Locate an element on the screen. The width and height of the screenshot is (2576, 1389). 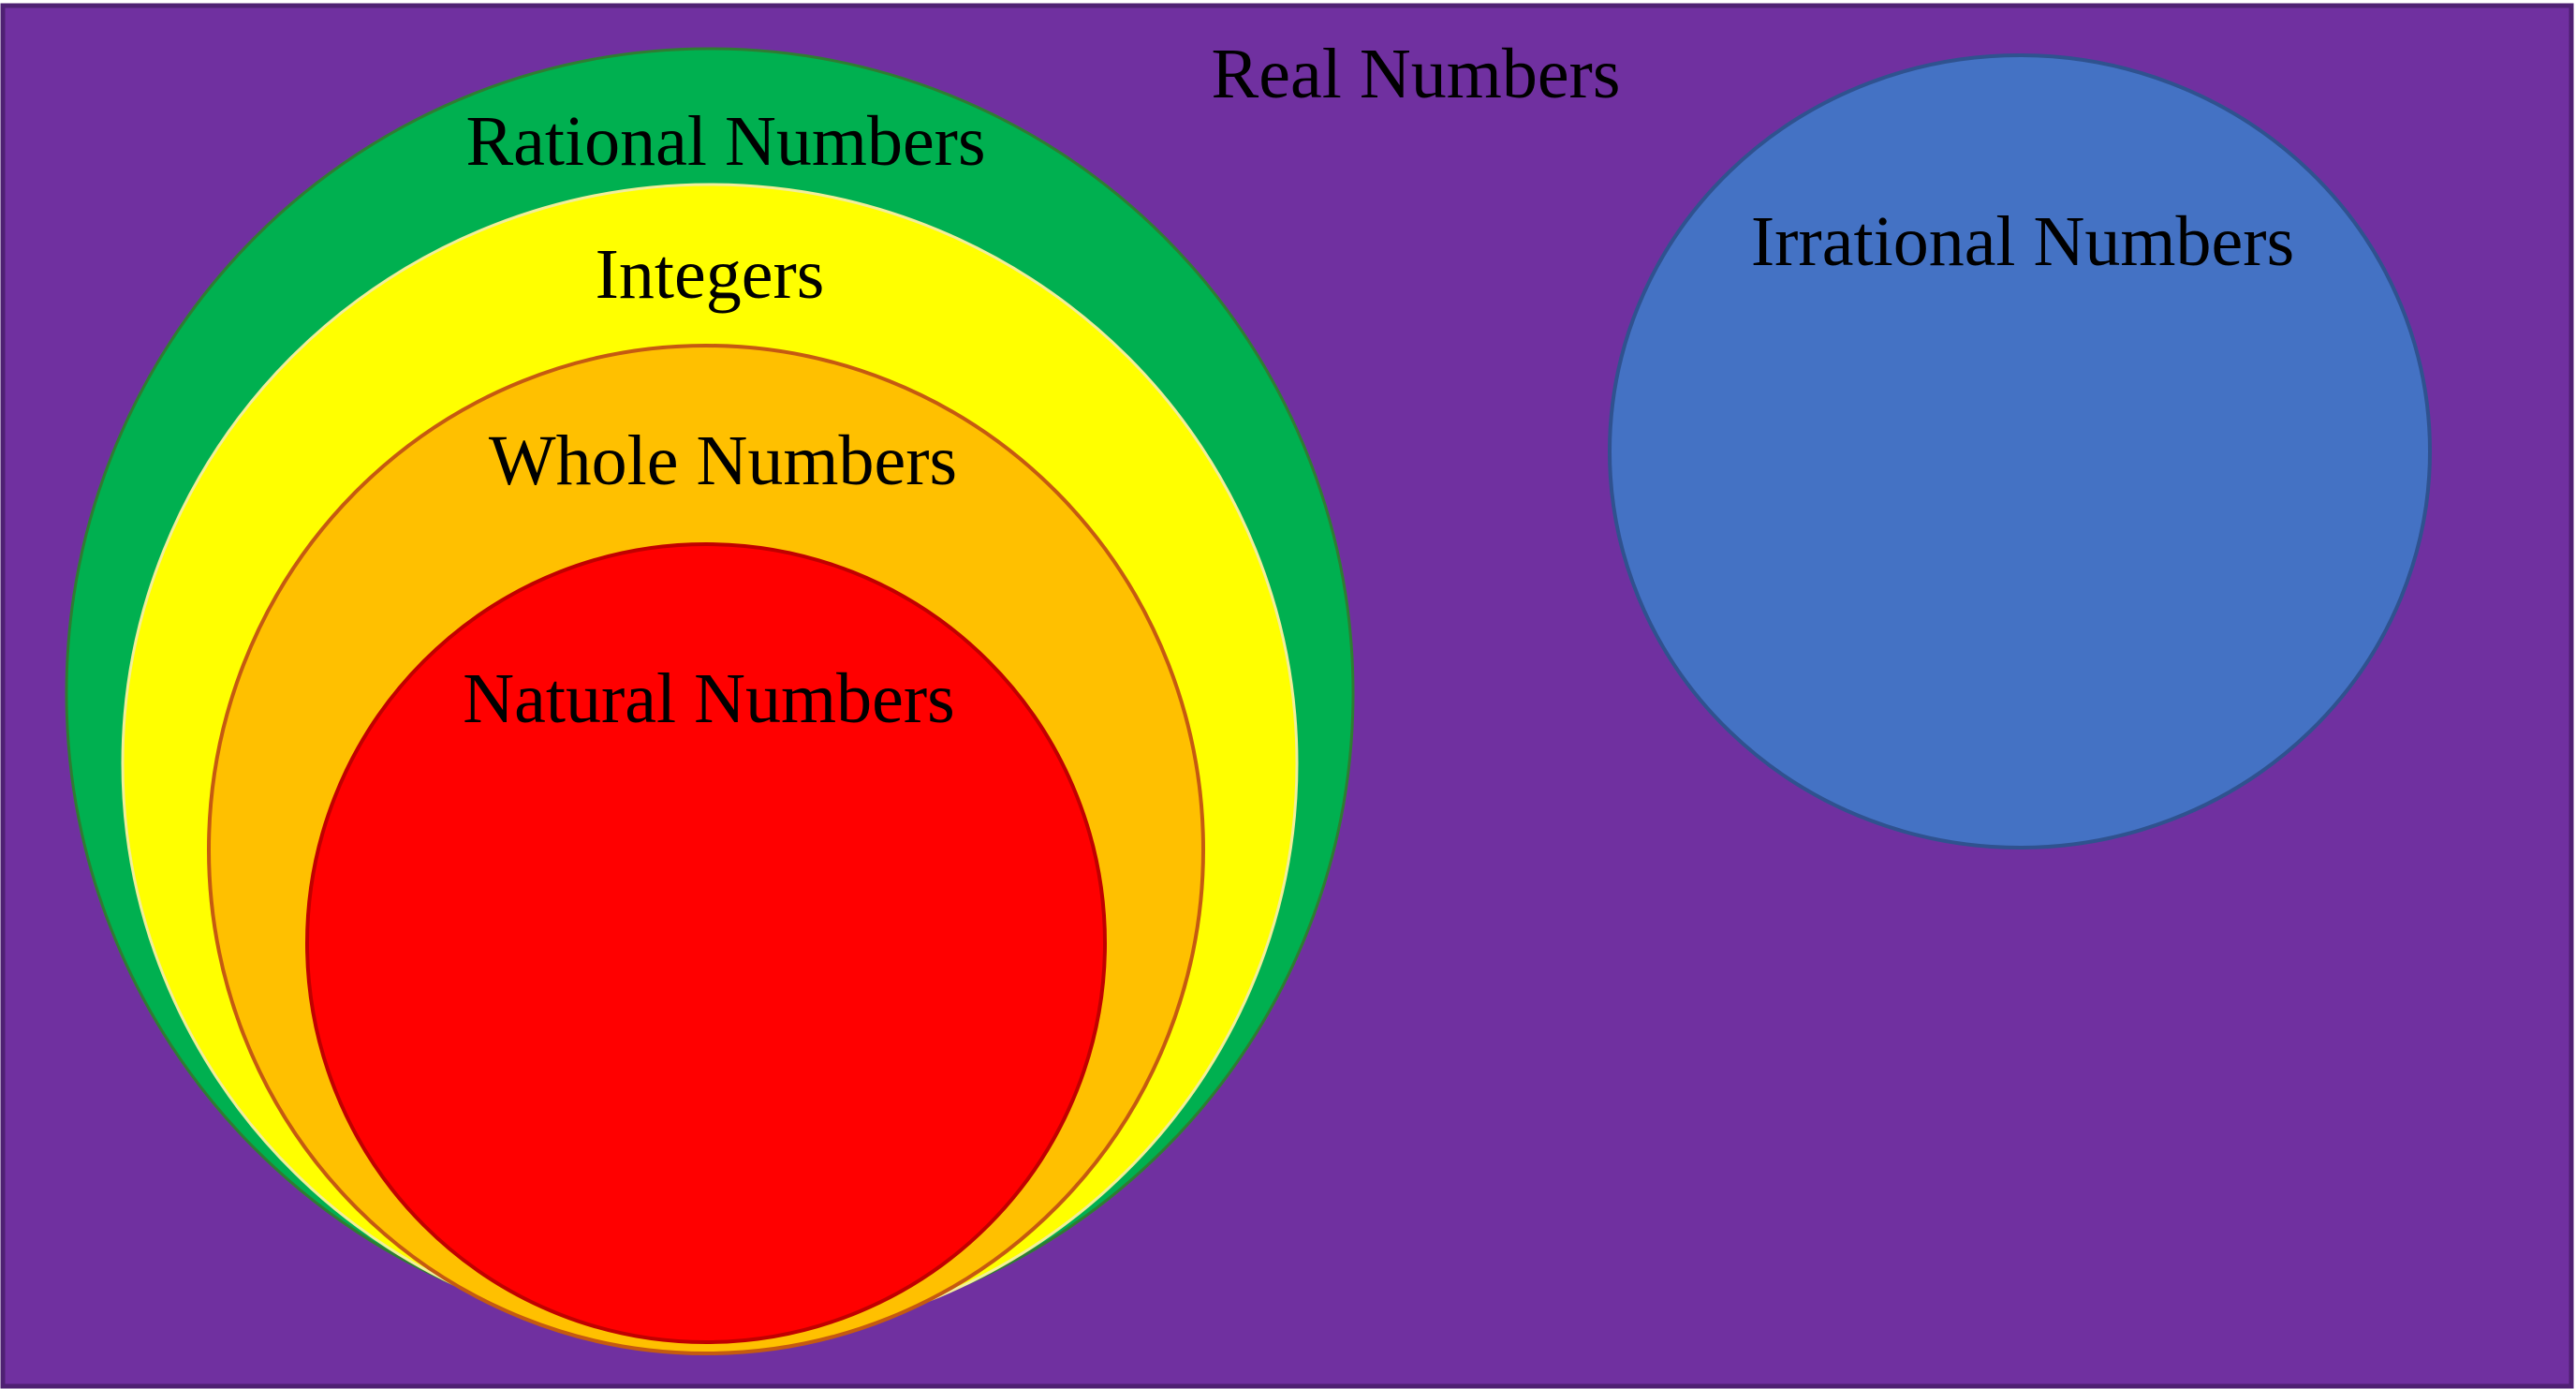
rational-numbers-label: Rational Numbers is located at coordinates (725, 141).